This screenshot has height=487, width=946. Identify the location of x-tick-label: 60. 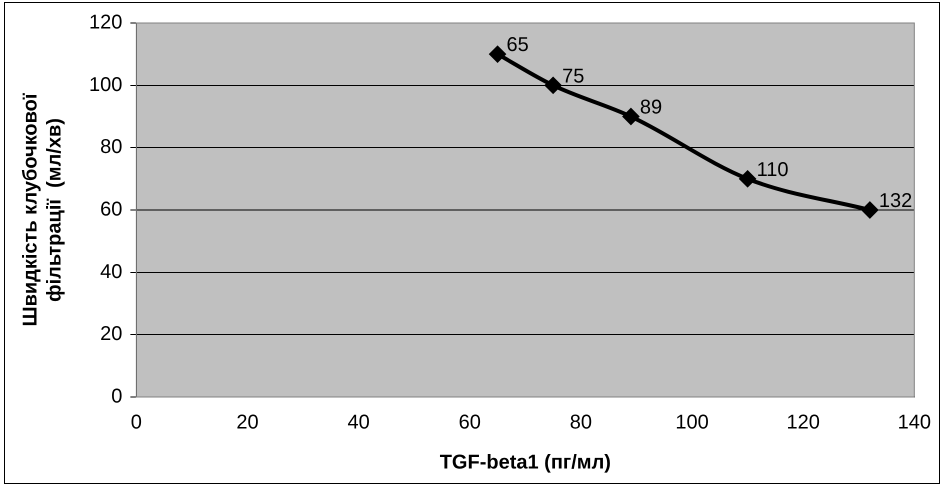
(469, 423).